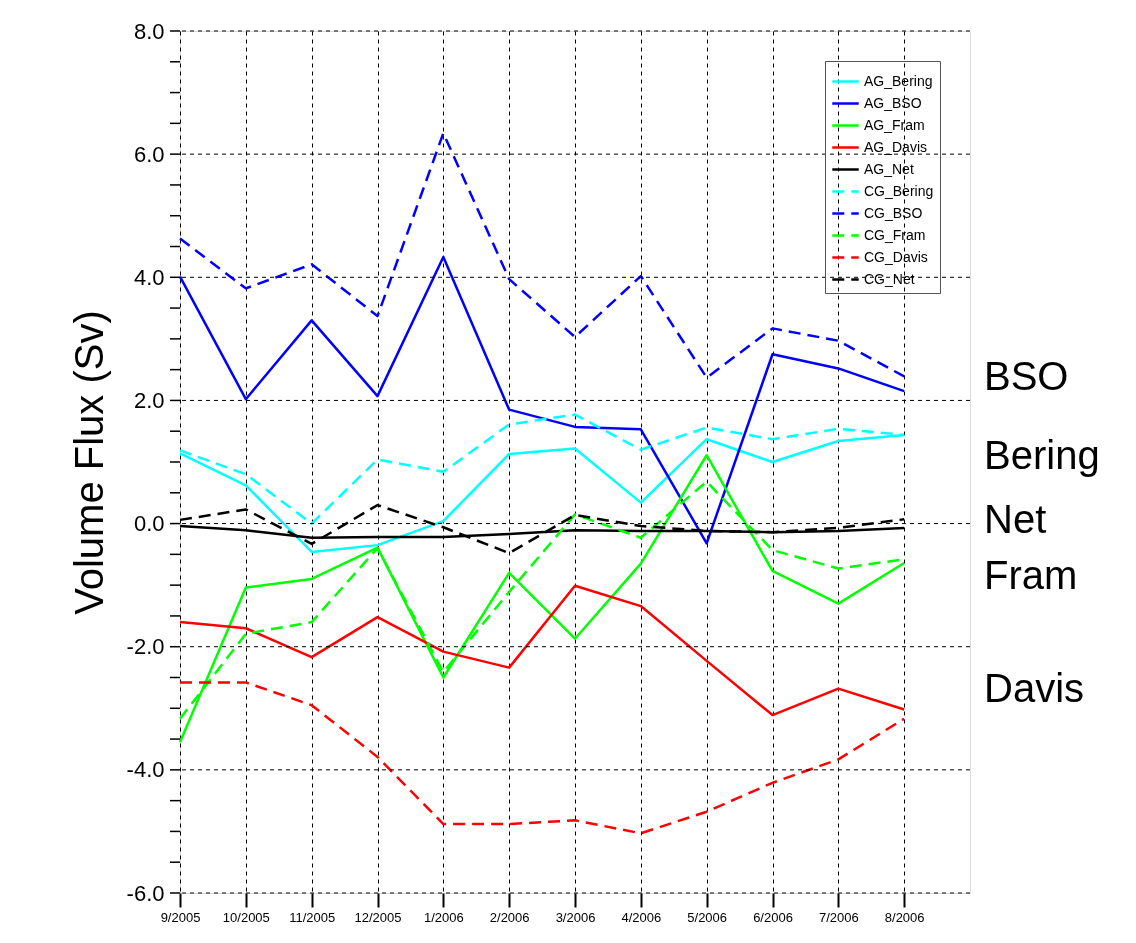  I want to click on y-tick-label: 2.0, so click(149, 400).